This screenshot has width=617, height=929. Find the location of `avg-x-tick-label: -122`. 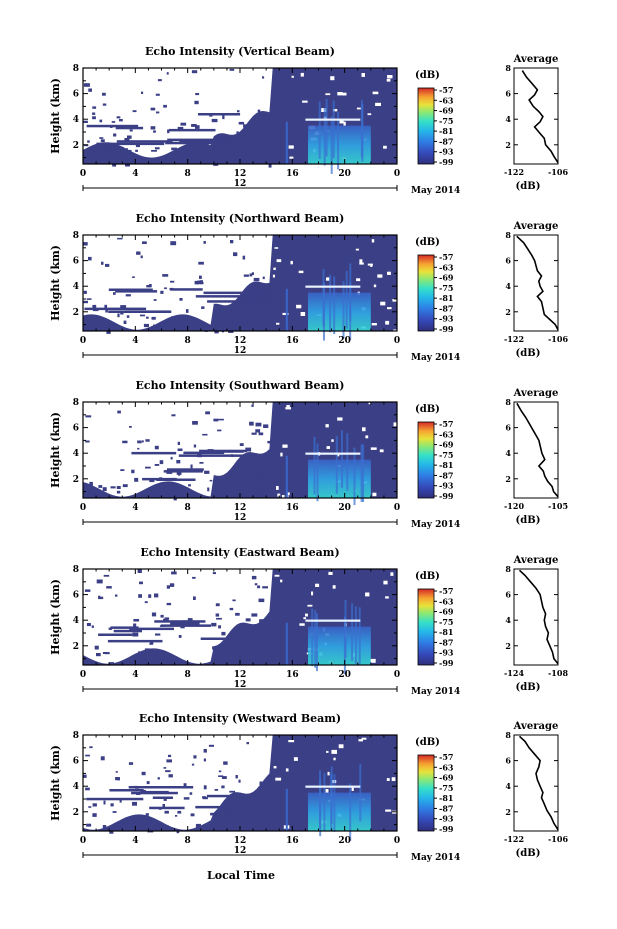

avg-x-tick-label: -122 is located at coordinates (514, 839).